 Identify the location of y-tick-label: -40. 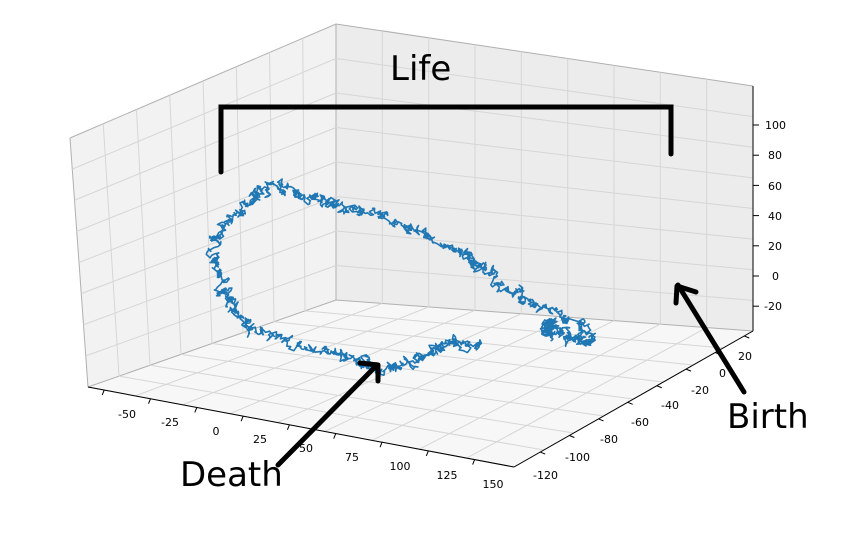
(670, 405).